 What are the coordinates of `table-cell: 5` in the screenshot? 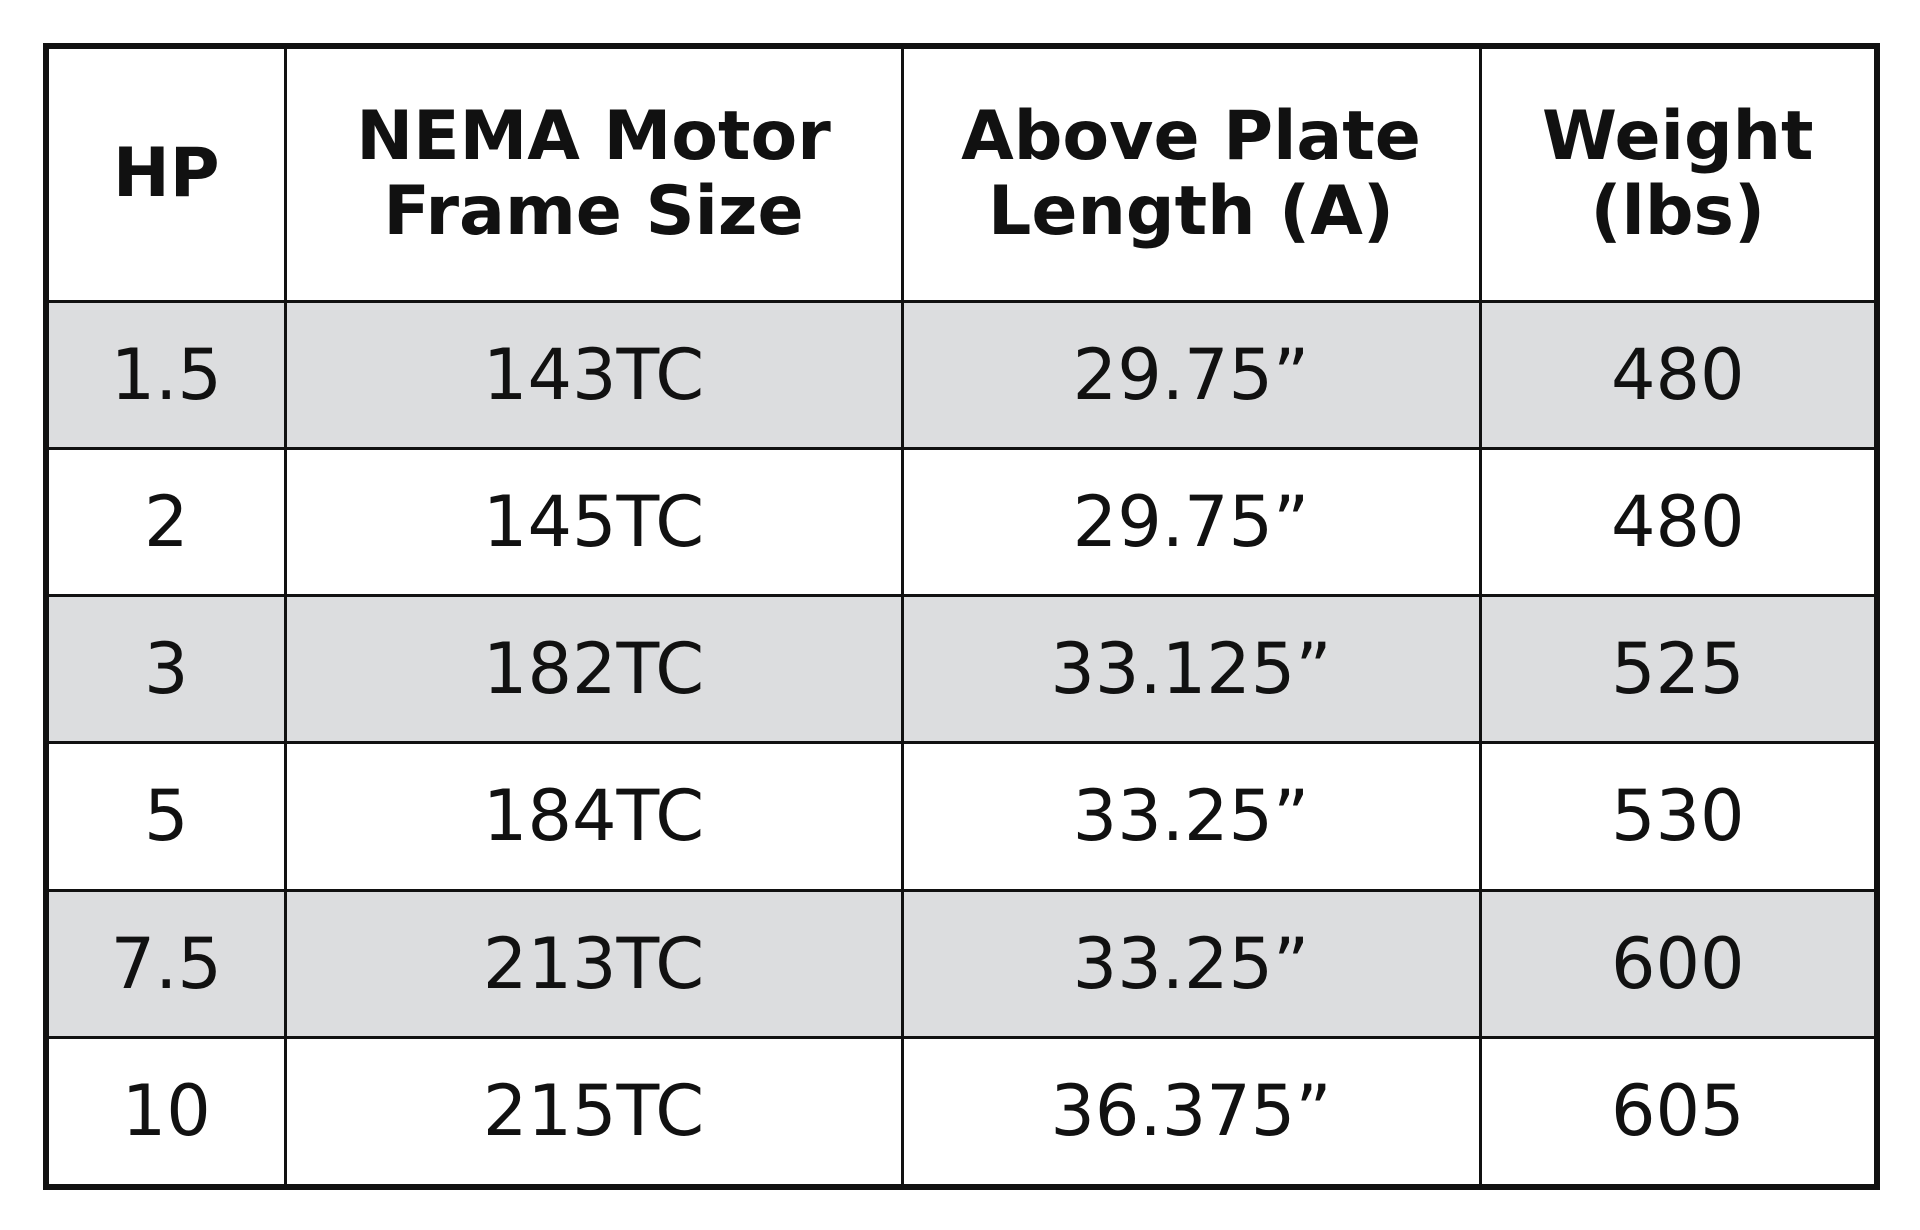 It's located at (165, 816).